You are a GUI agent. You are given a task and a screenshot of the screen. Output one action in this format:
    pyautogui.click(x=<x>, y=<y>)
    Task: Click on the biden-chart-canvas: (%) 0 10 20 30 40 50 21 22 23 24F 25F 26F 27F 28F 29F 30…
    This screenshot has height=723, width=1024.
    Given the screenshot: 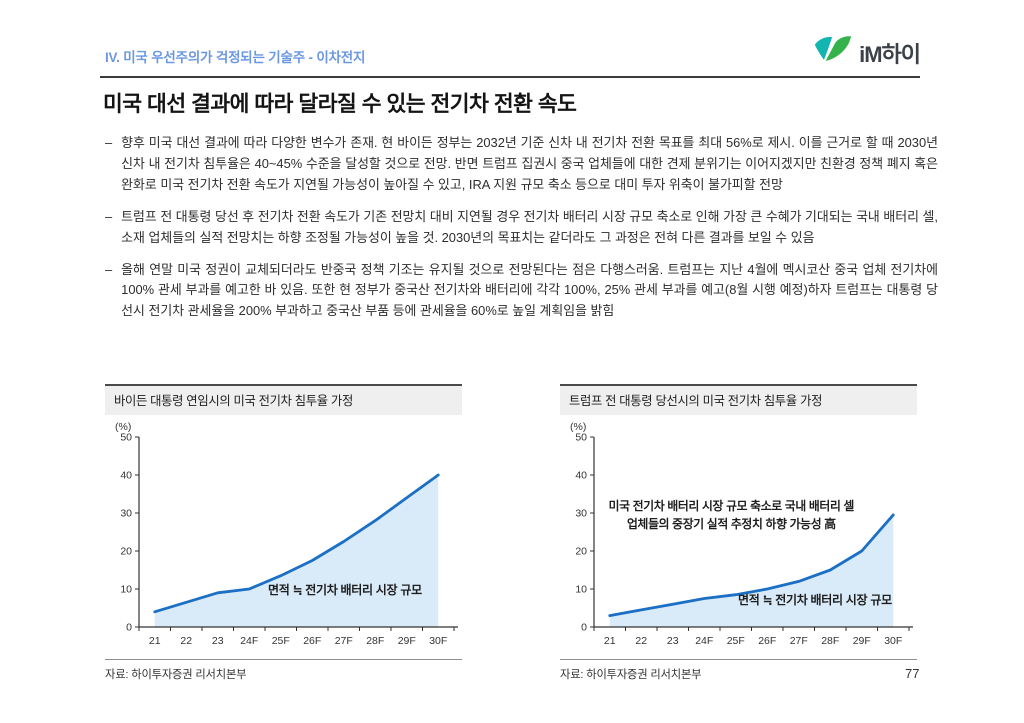 What is the action you would take?
    pyautogui.click(x=286, y=534)
    